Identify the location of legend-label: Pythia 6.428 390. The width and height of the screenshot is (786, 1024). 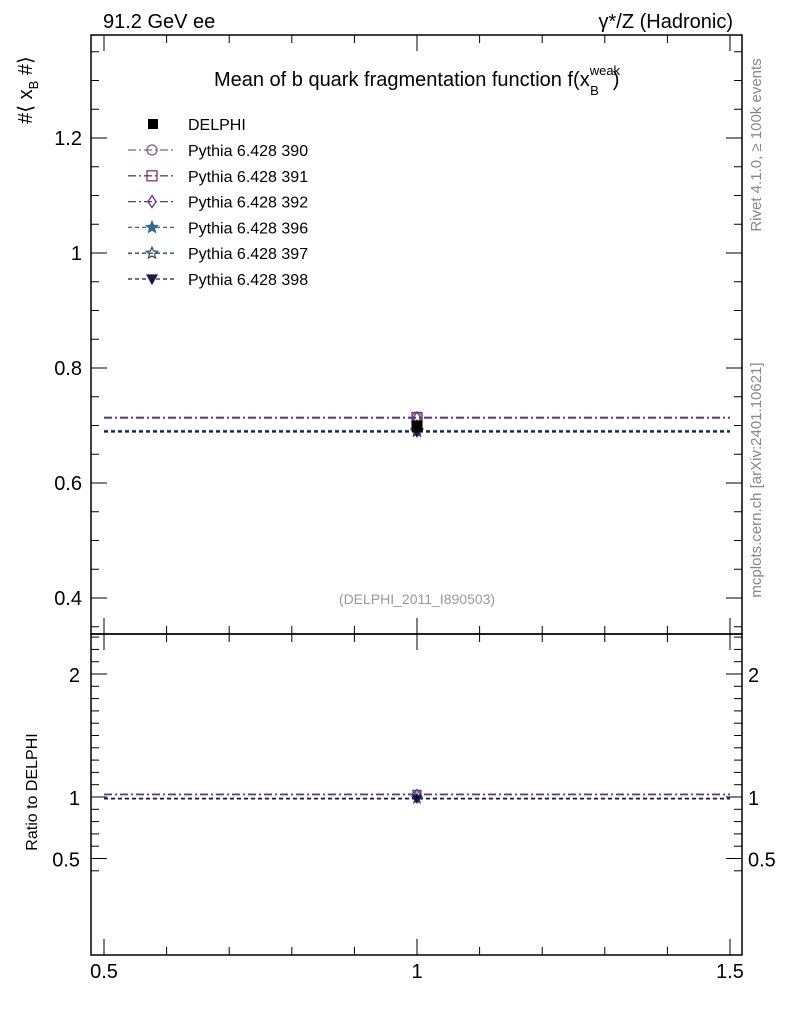
(248, 151).